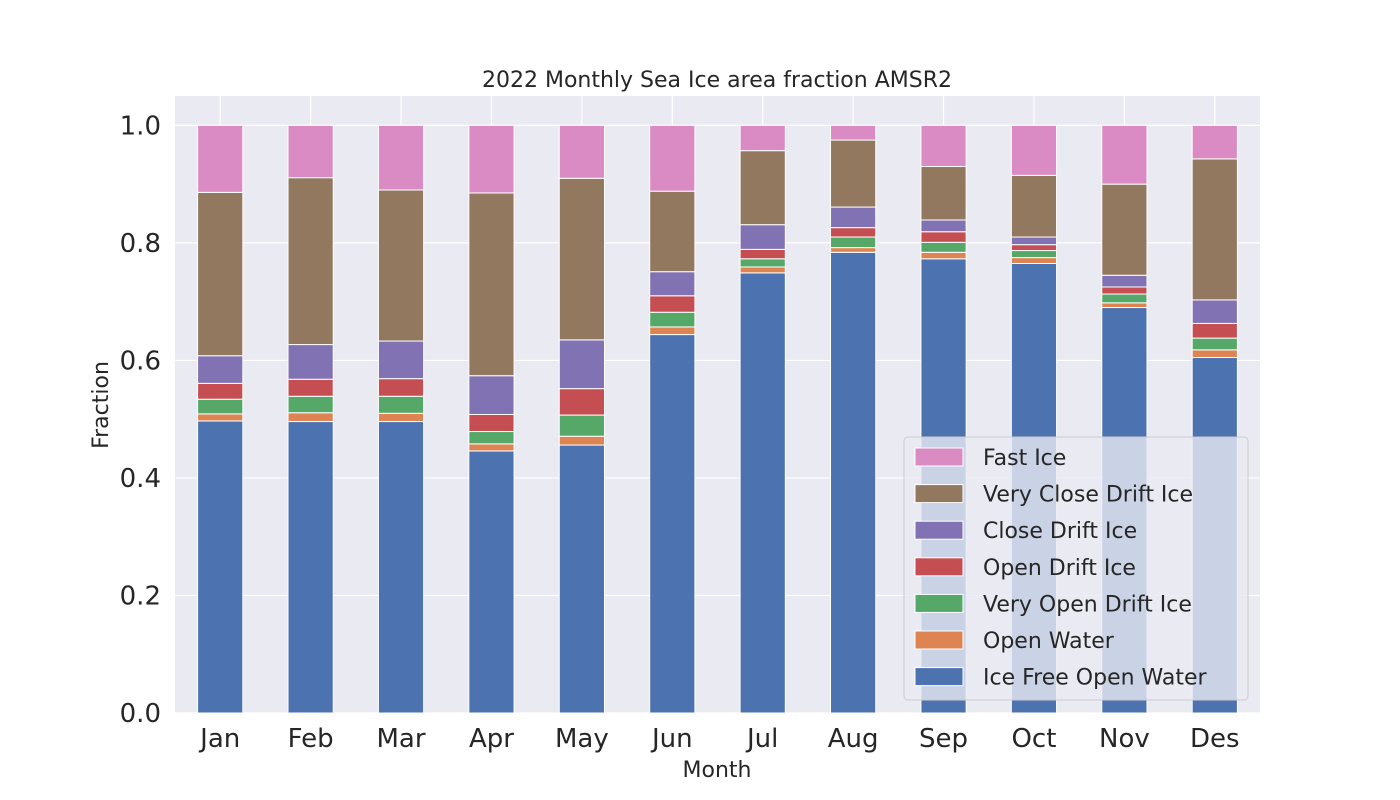 This screenshot has height=800, width=1400. Describe the element at coordinates (1124, 739) in the screenshot. I see `x-tick-label: Nov` at that location.